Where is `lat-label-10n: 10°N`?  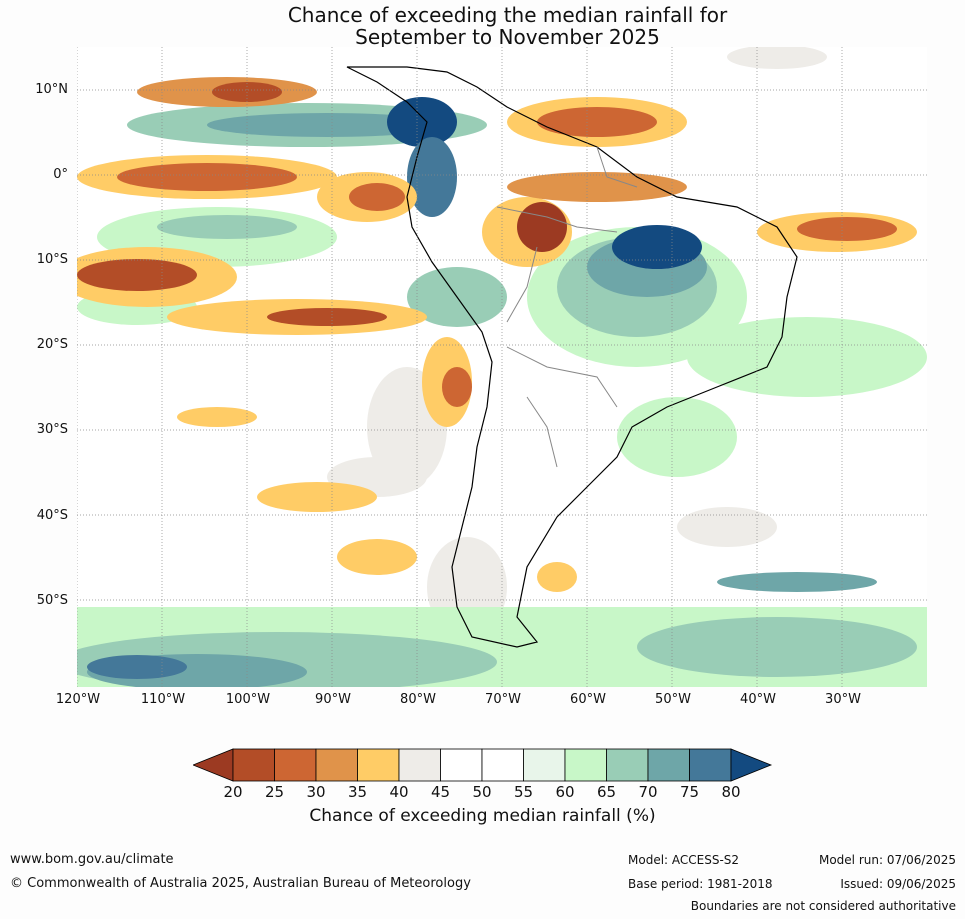
lat-label-10n: 10°N is located at coordinates (51, 89).